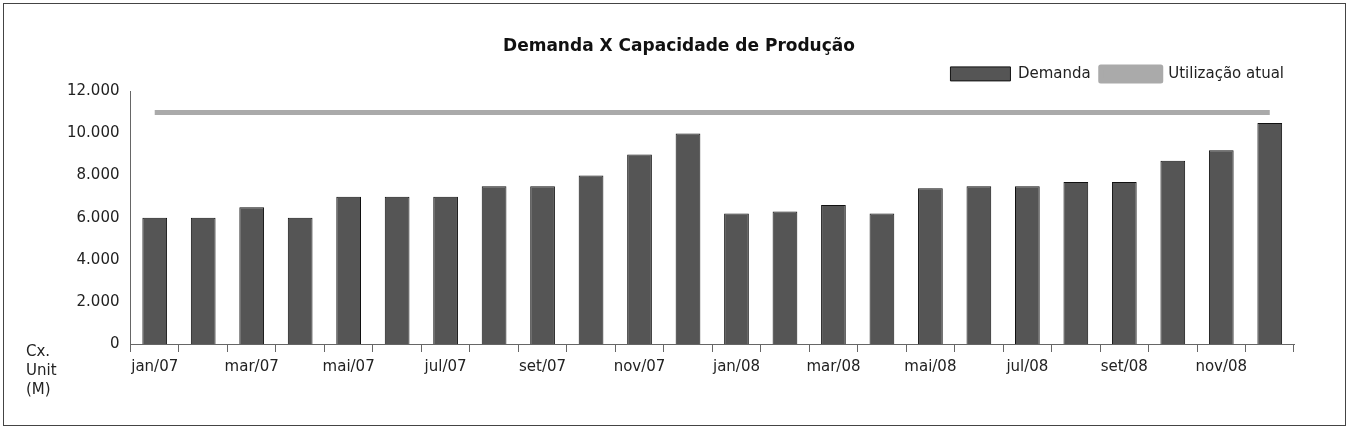  I want to click on y-tick-label: 4.000, so click(98, 258).